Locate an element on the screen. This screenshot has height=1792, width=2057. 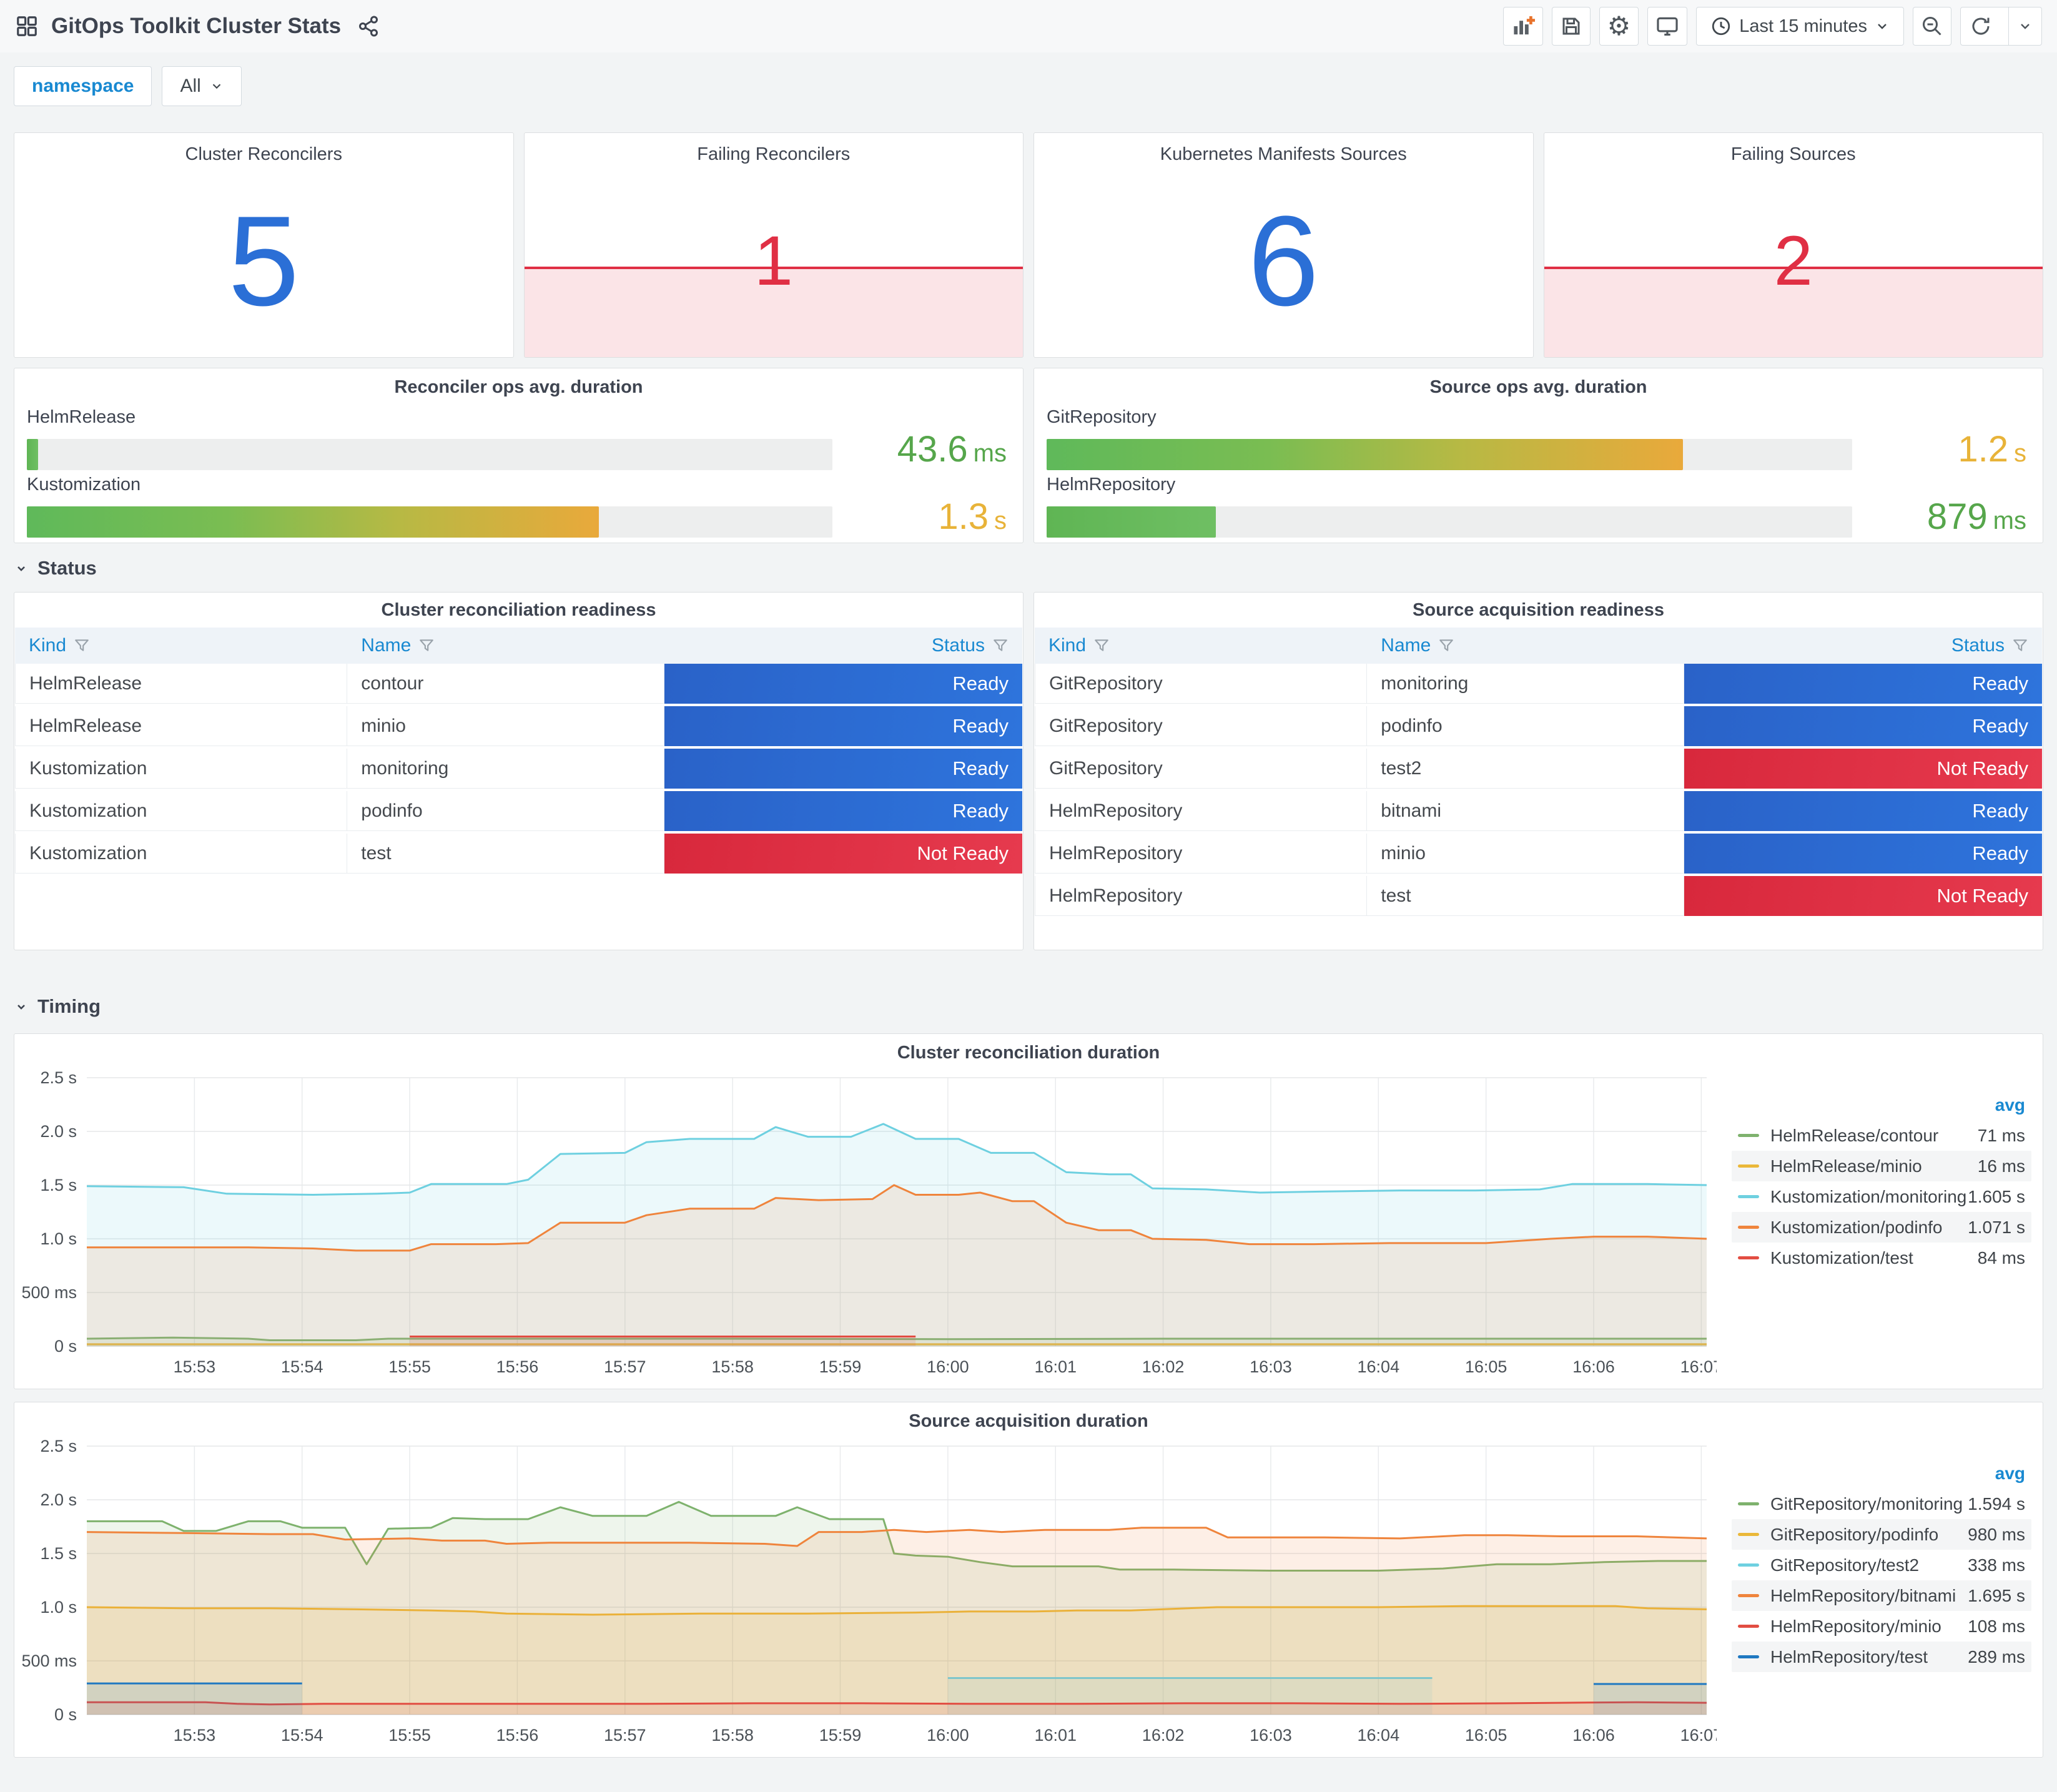
legend-series-avg: 1.071 s is located at coordinates (1996, 1227).